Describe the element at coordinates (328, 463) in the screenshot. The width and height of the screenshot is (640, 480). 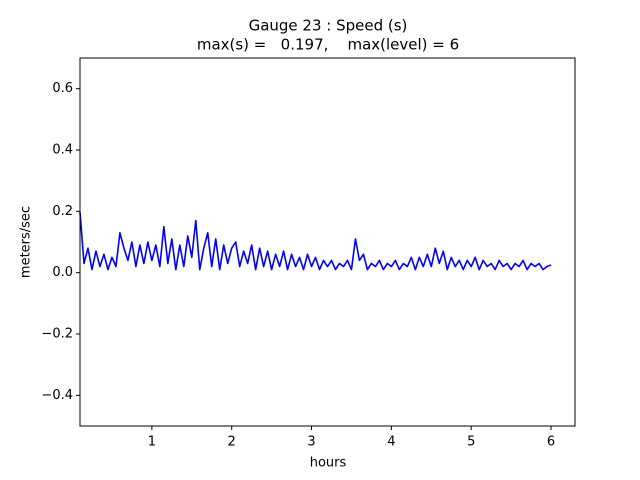
I see `x-axis-label: hours` at that location.